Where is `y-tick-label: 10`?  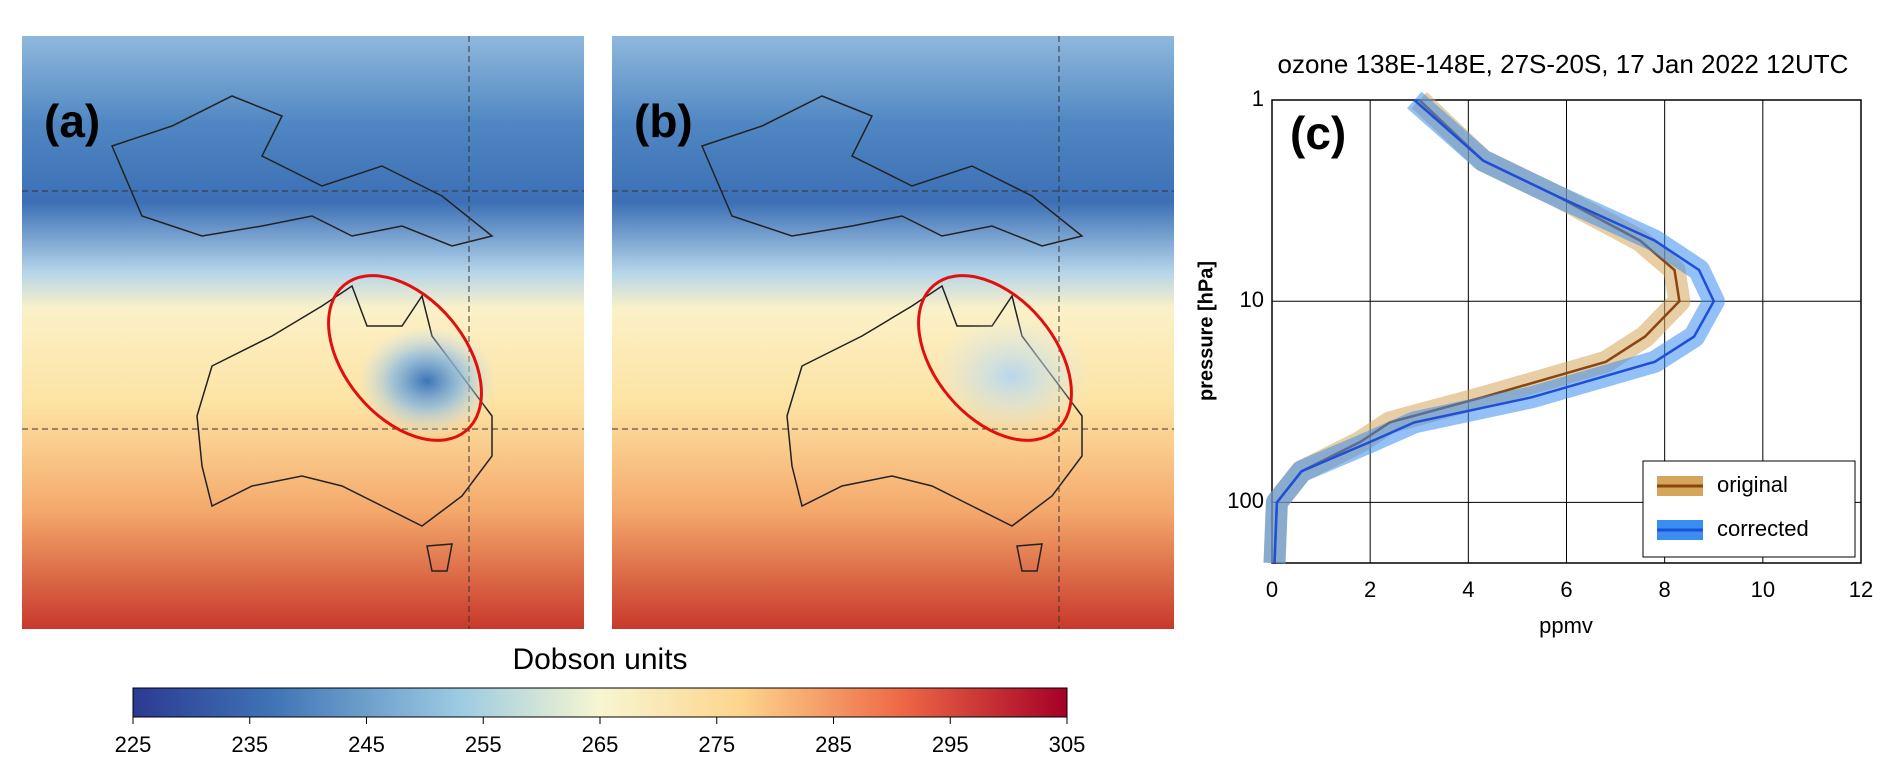
y-tick-label: 10 is located at coordinates (1252, 299).